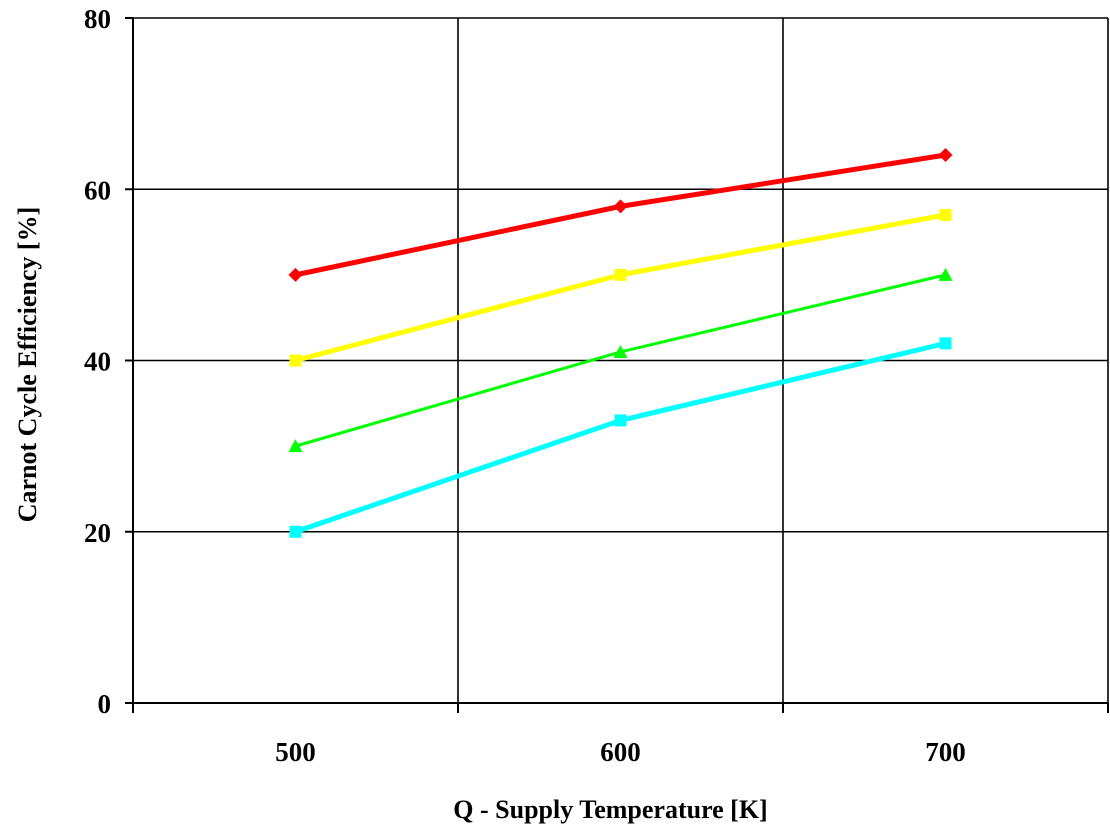  What do you see at coordinates (610, 809) in the screenshot?
I see `x-axis-title: Q - Supply Temperature [K]` at bounding box center [610, 809].